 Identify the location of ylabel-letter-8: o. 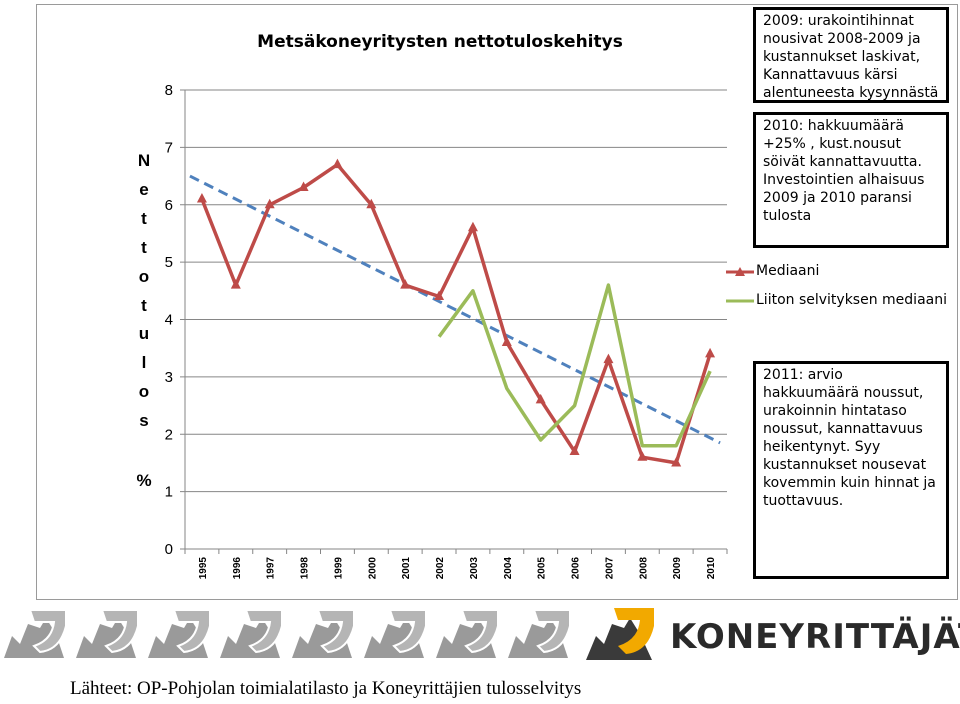
(144, 391).